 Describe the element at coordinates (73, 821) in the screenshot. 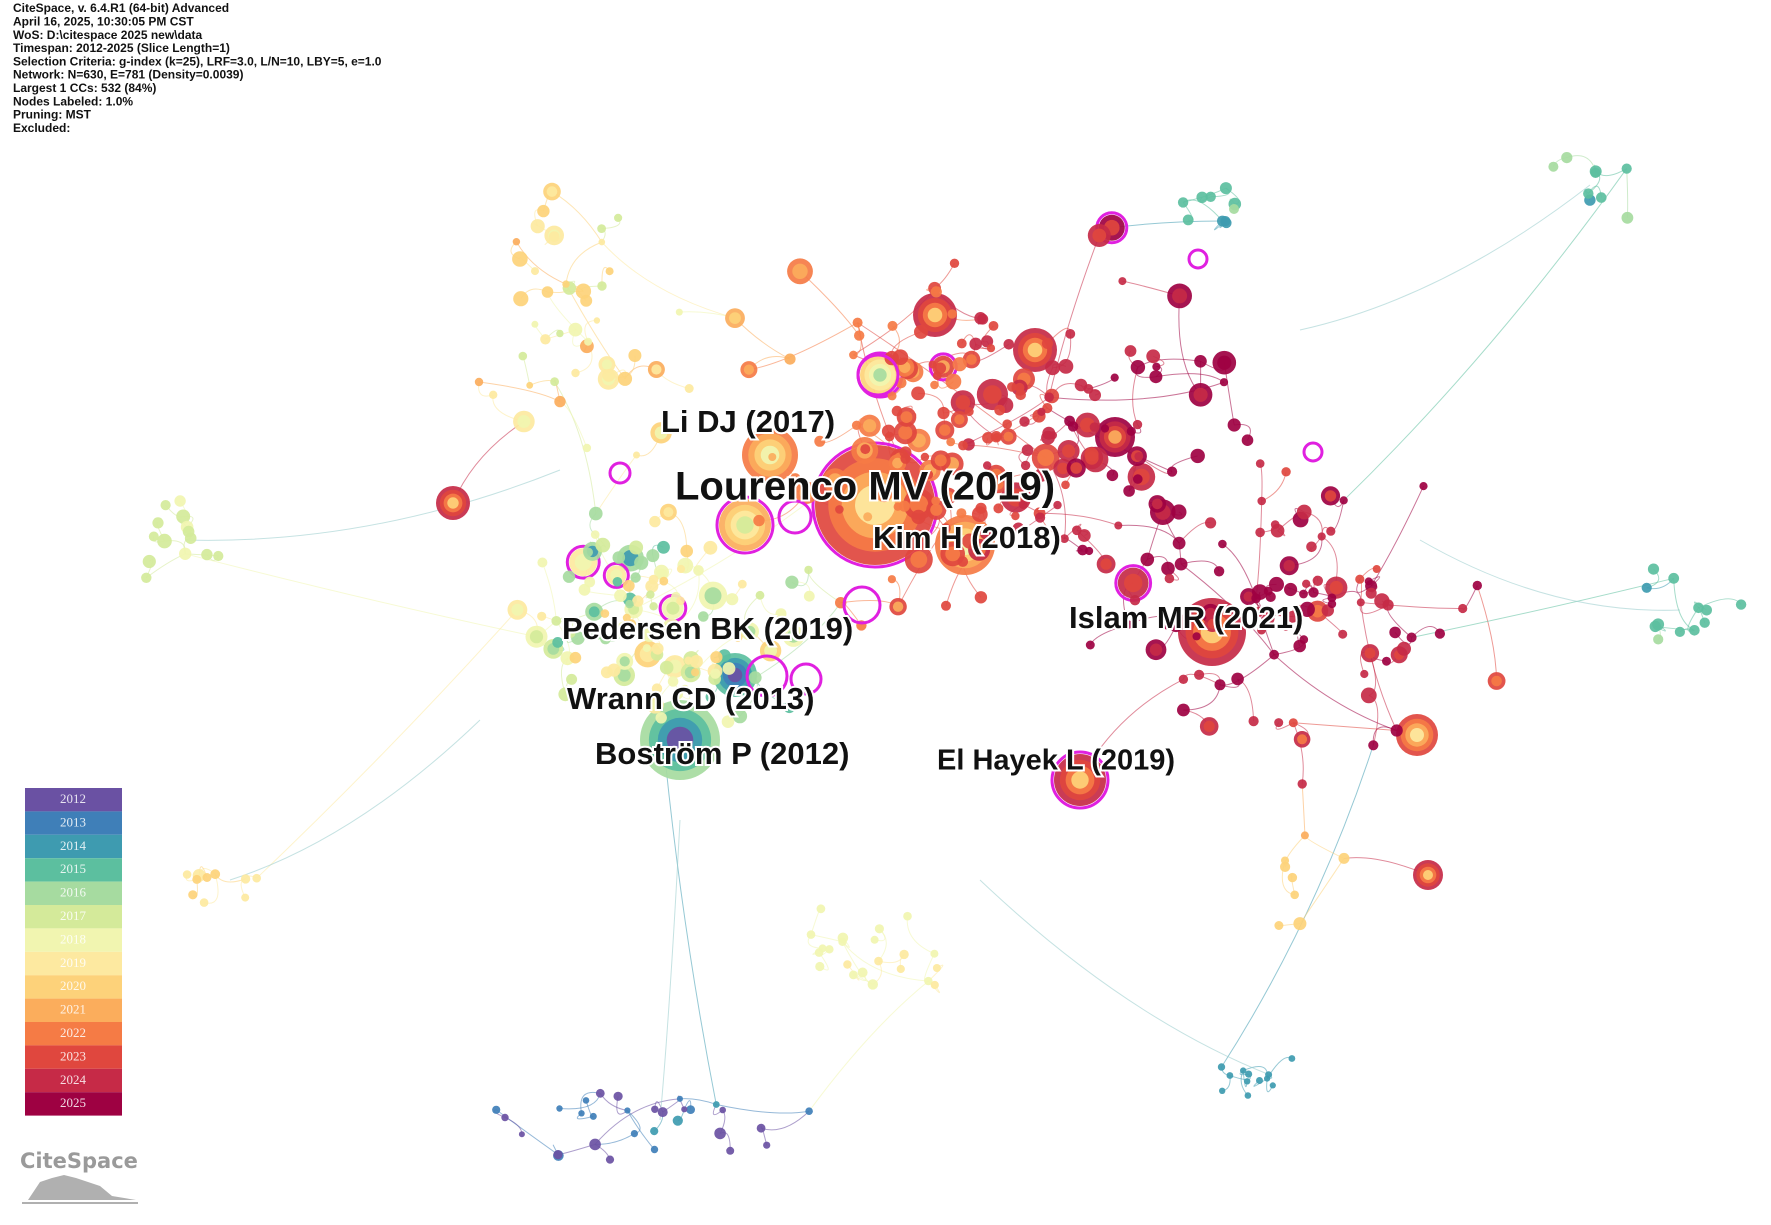

I see `legend-label: 2013` at that location.